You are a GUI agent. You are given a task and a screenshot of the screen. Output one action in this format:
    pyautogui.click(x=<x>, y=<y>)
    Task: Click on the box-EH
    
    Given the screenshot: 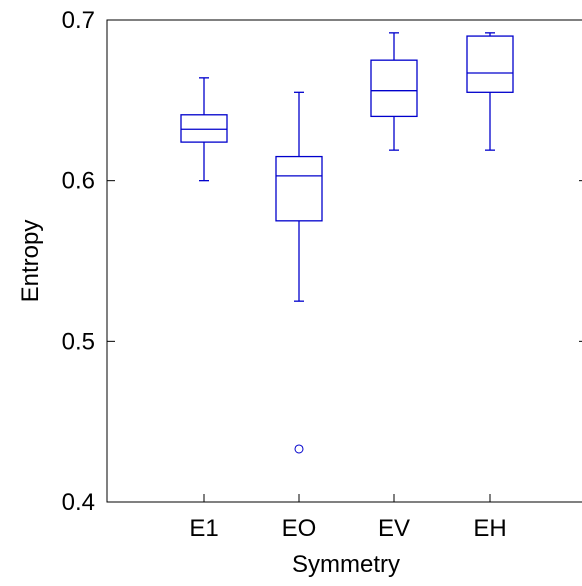 What is the action you would take?
    pyautogui.click(x=490, y=91)
    